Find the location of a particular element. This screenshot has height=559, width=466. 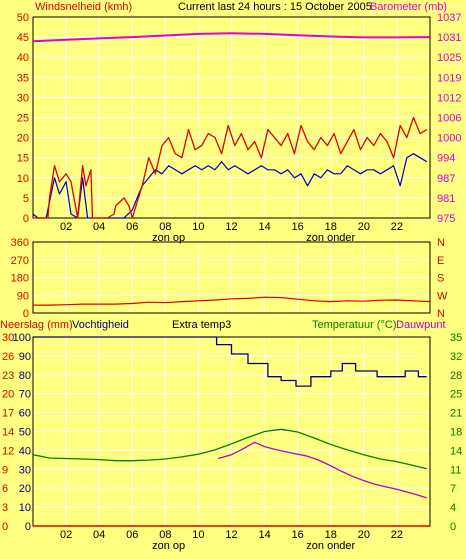

humidity-tick-label: 50 is located at coordinates (25, 433).